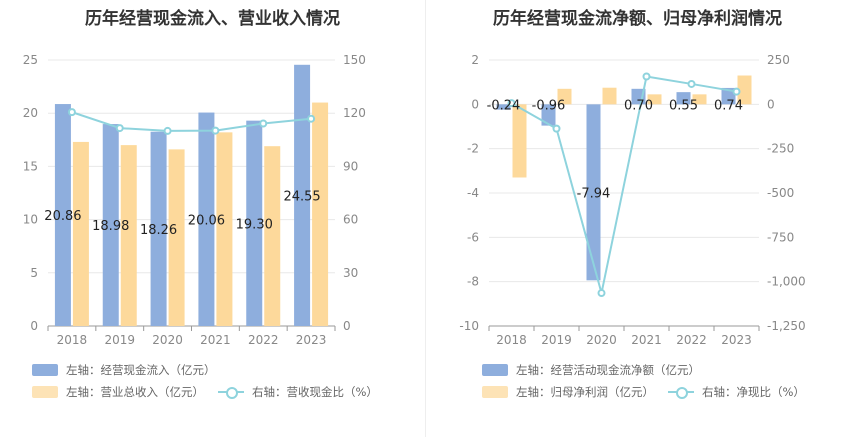 The width and height of the screenshot is (850, 437). What do you see at coordinates (30, 220) in the screenshot?
I see `y-tick-left: 10` at bounding box center [30, 220].